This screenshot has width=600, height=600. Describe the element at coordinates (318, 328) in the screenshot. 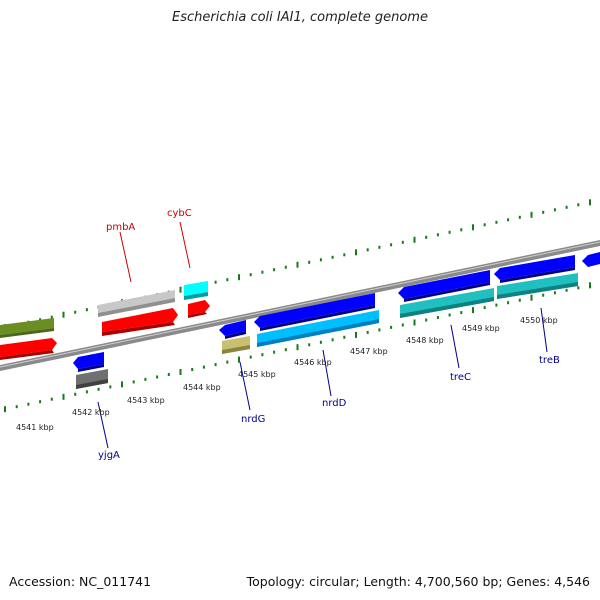

I see `gene-feature-nrdD` at that location.